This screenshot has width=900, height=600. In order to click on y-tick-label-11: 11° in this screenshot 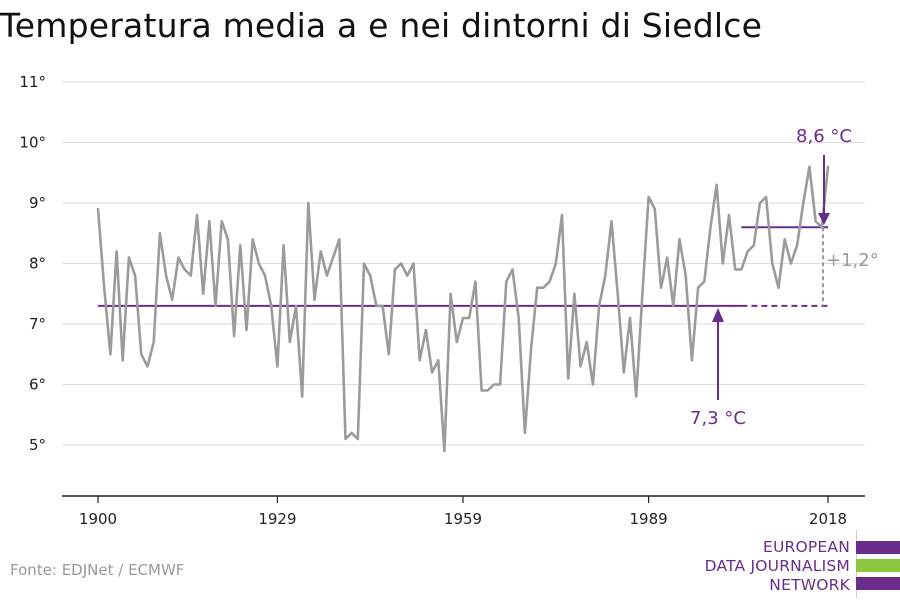, I will do `click(32, 82)`.